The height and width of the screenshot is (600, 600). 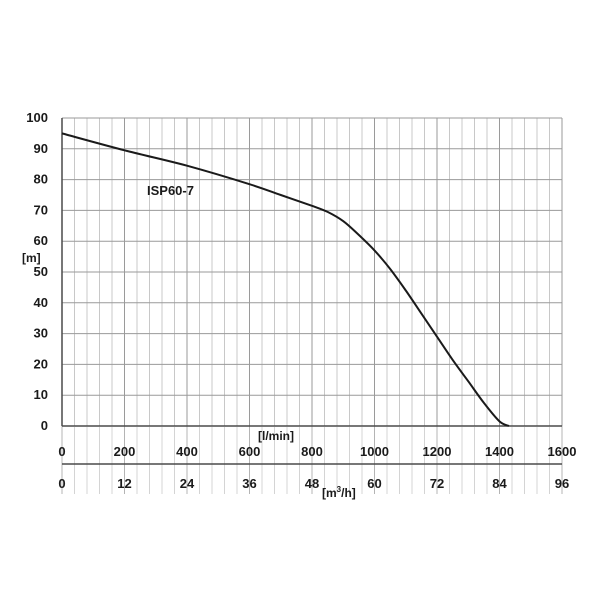 I want to click on x-primary-tick-label: 1200, so click(x=437, y=451).